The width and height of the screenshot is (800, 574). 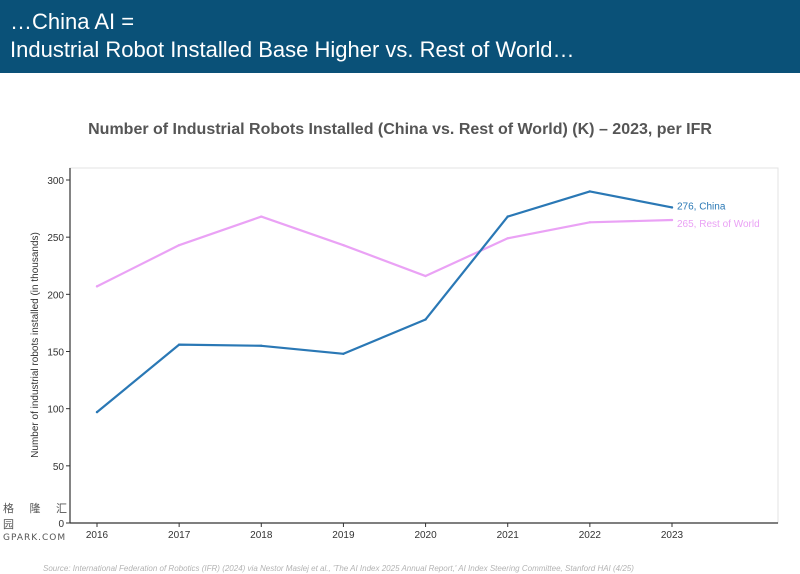 What do you see at coordinates (508, 535) in the screenshot?
I see `x-tick-label: 2021` at bounding box center [508, 535].